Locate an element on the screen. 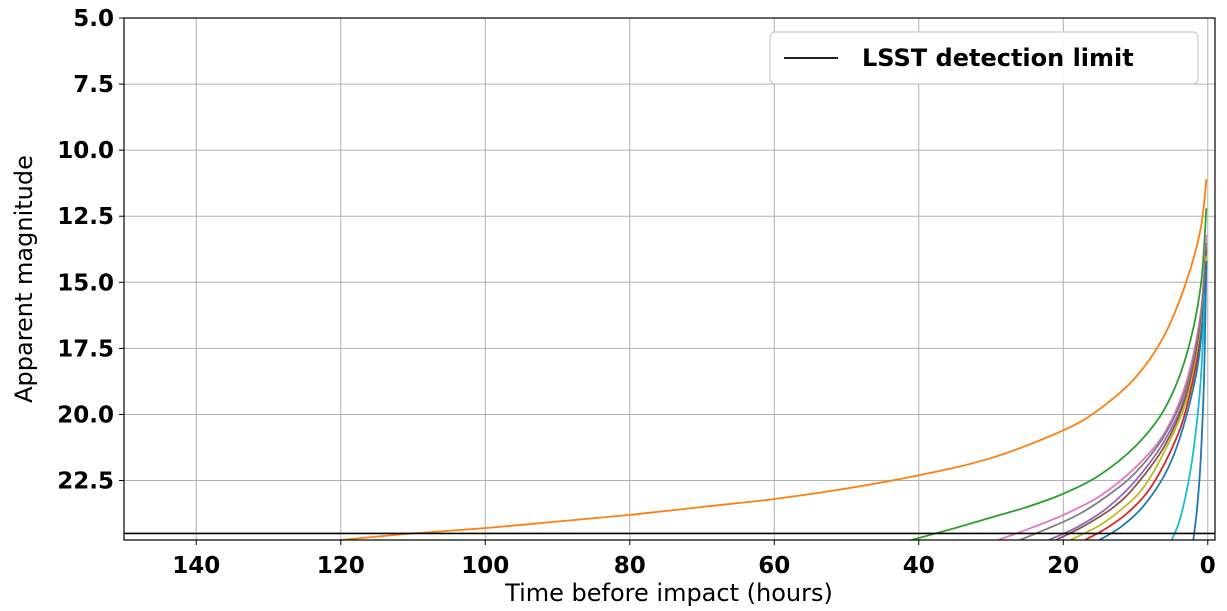 This screenshot has width=1227, height=611. x-tick-labels: 140 120 100 80 60 40 20 0 is located at coordinates (694, 559).